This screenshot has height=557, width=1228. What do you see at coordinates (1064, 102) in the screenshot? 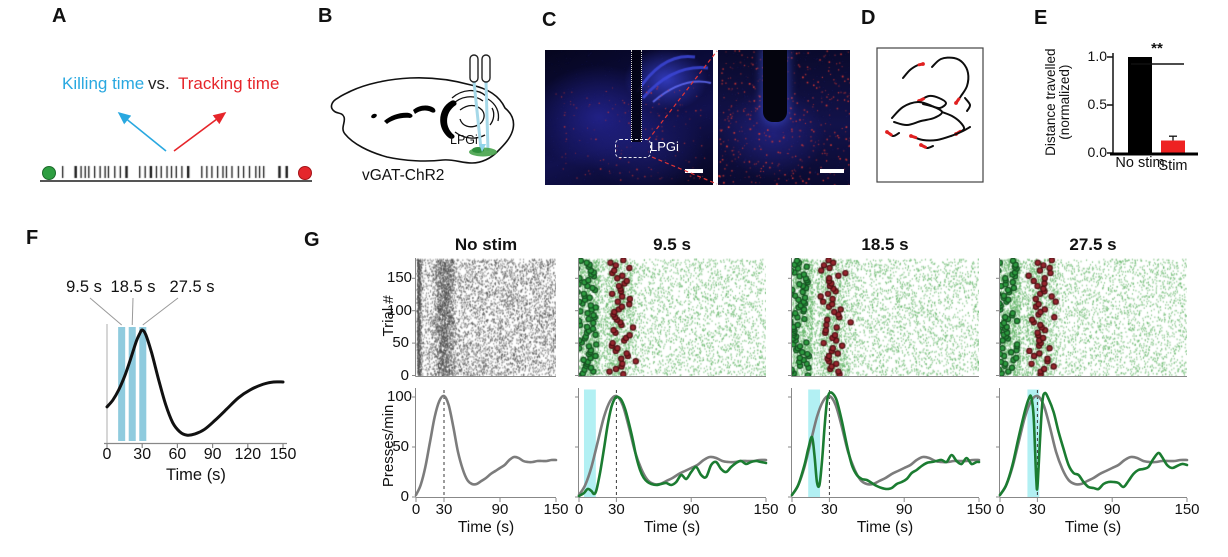
I see `e-y-axis-label-line2: (normalized)` at bounding box center [1064, 102].